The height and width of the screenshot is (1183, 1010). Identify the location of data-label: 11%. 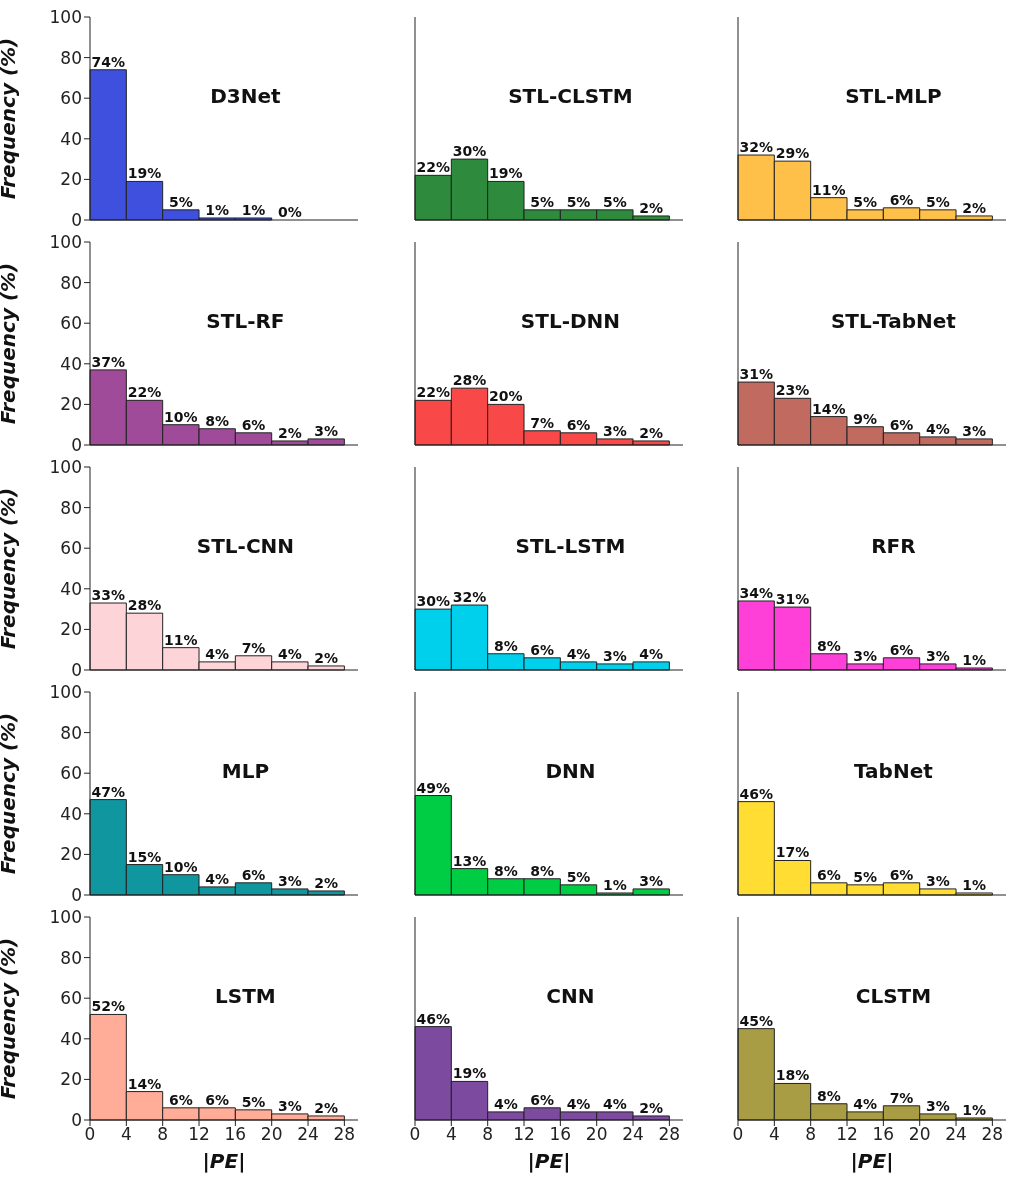
(829, 189).